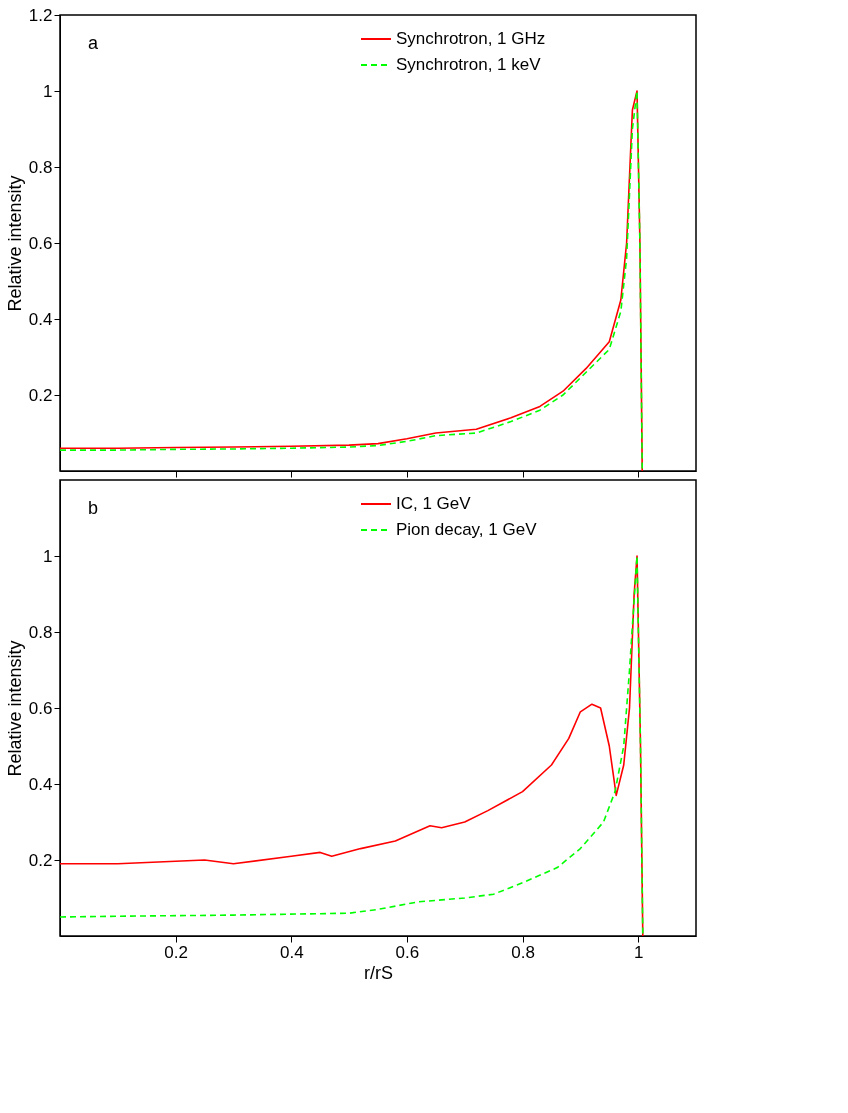 Image resolution: width=848 pixels, height=1113 pixels. What do you see at coordinates (176, 952) in the screenshot?
I see `x-tick-label: 0.2` at bounding box center [176, 952].